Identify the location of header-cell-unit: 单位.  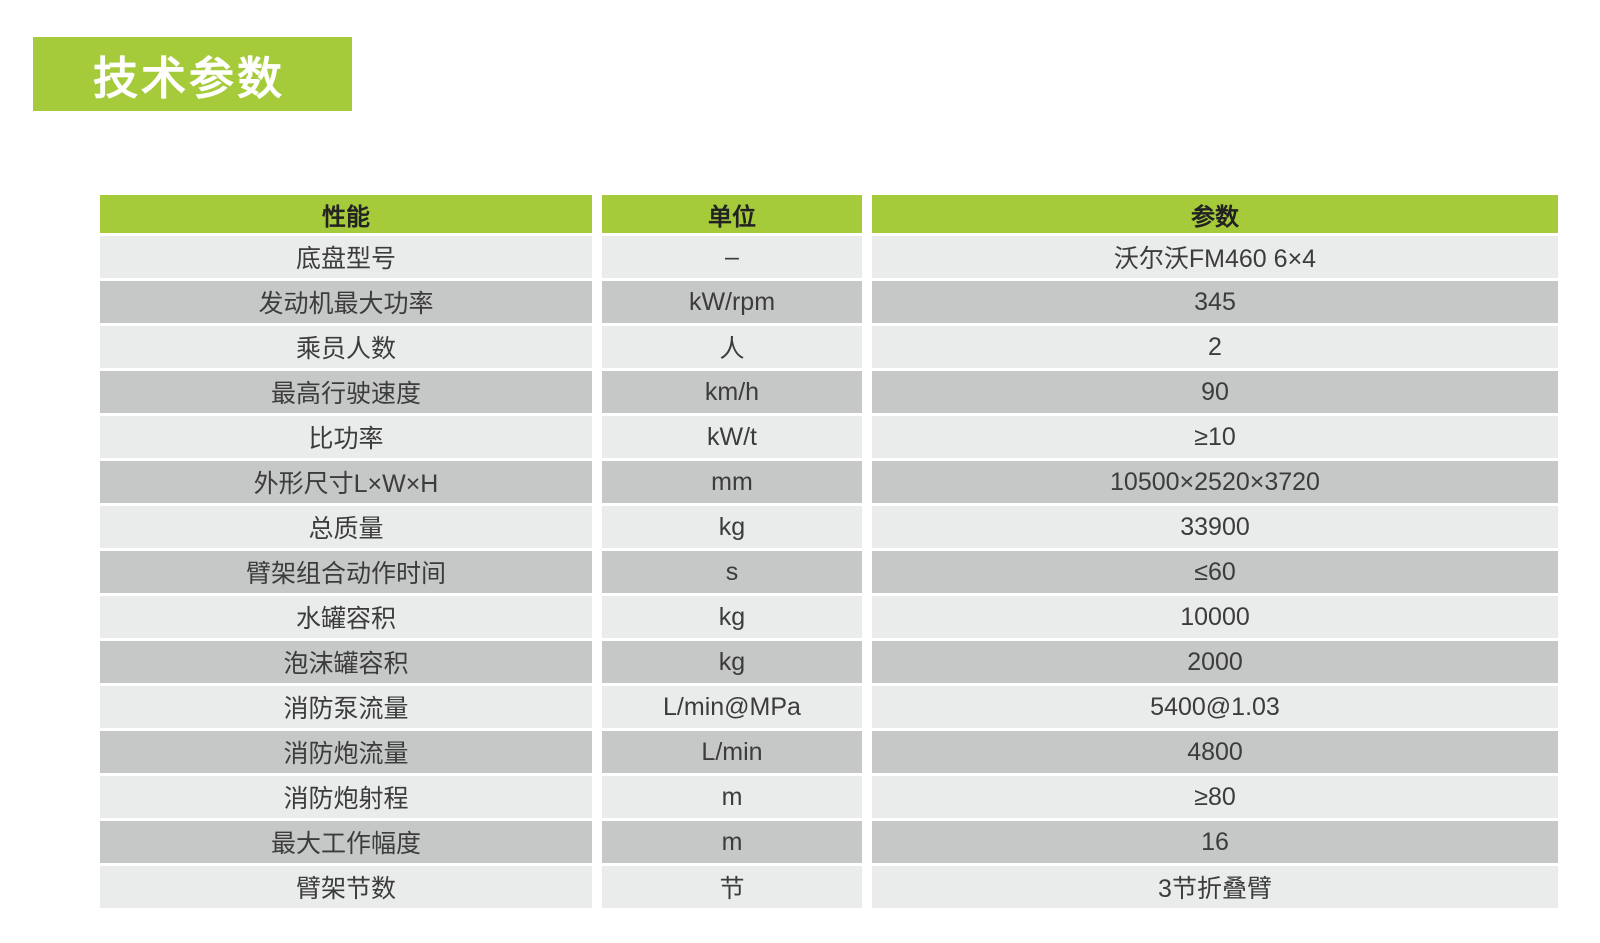
(732, 214).